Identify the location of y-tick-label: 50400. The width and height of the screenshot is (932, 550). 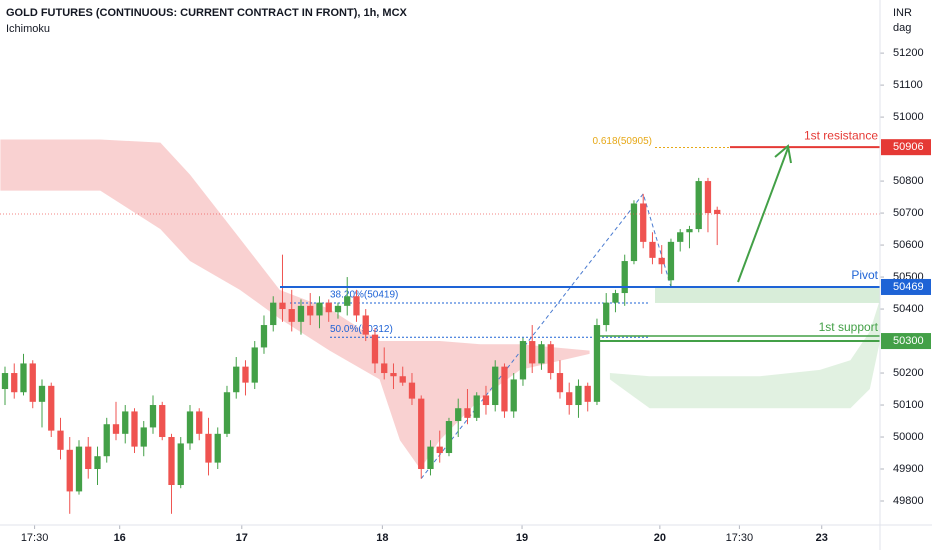
(908, 309).